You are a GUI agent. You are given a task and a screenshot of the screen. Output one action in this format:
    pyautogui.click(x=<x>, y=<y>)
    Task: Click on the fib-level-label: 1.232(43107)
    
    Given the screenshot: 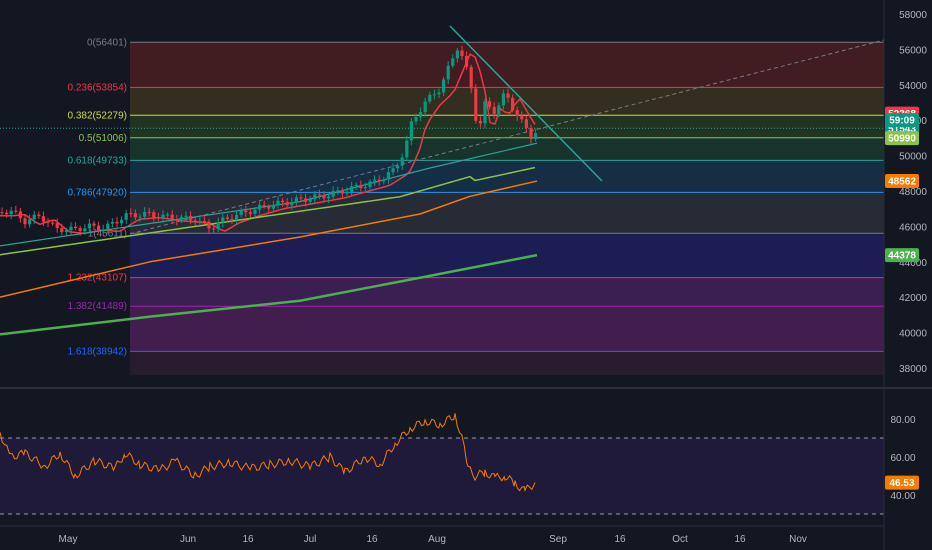 What is the action you would take?
    pyautogui.click(x=98, y=278)
    